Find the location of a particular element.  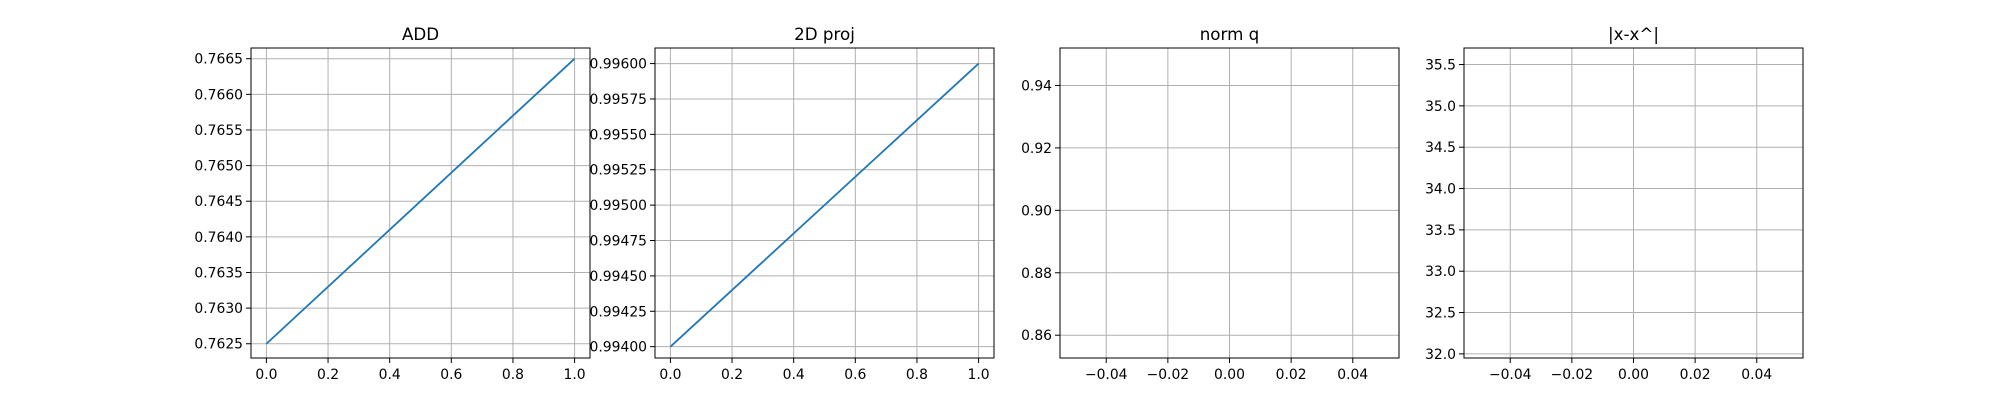

y-tick-label: 0.99425 is located at coordinates (618, 312).